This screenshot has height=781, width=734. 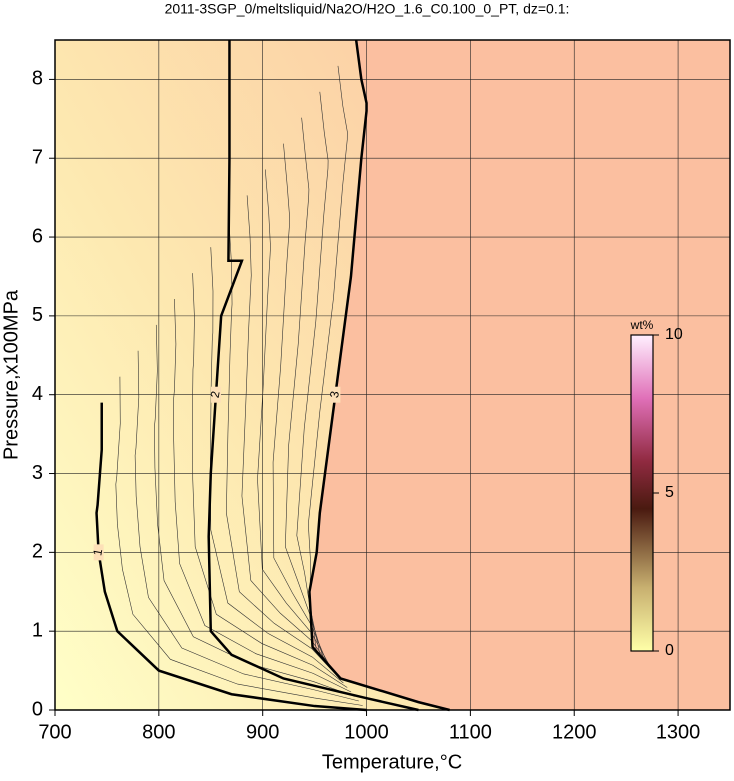 What do you see at coordinates (392, 762) in the screenshot?
I see `x-axis-label: Temperature,°C` at bounding box center [392, 762].